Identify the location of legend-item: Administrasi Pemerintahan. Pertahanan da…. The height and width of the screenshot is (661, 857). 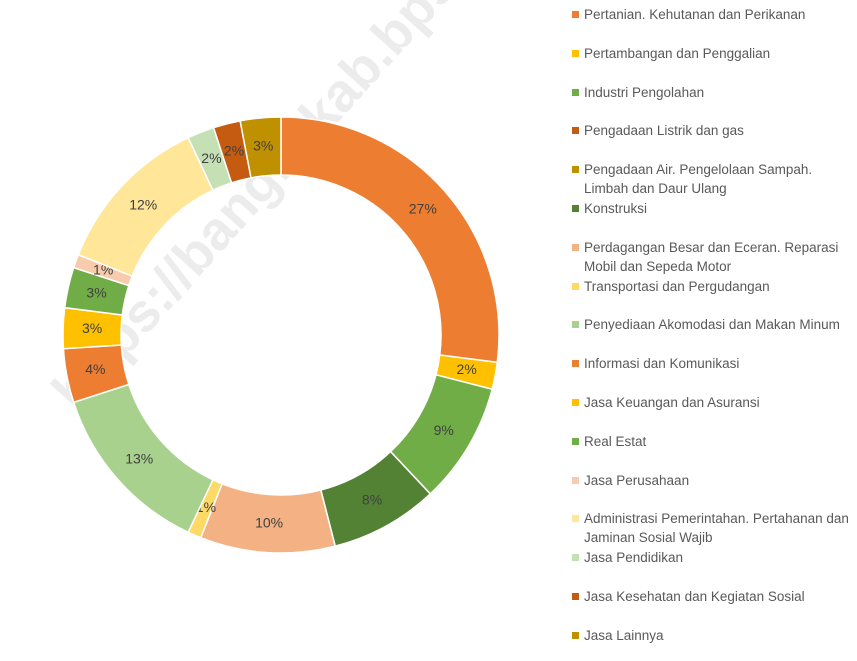
(712, 528).